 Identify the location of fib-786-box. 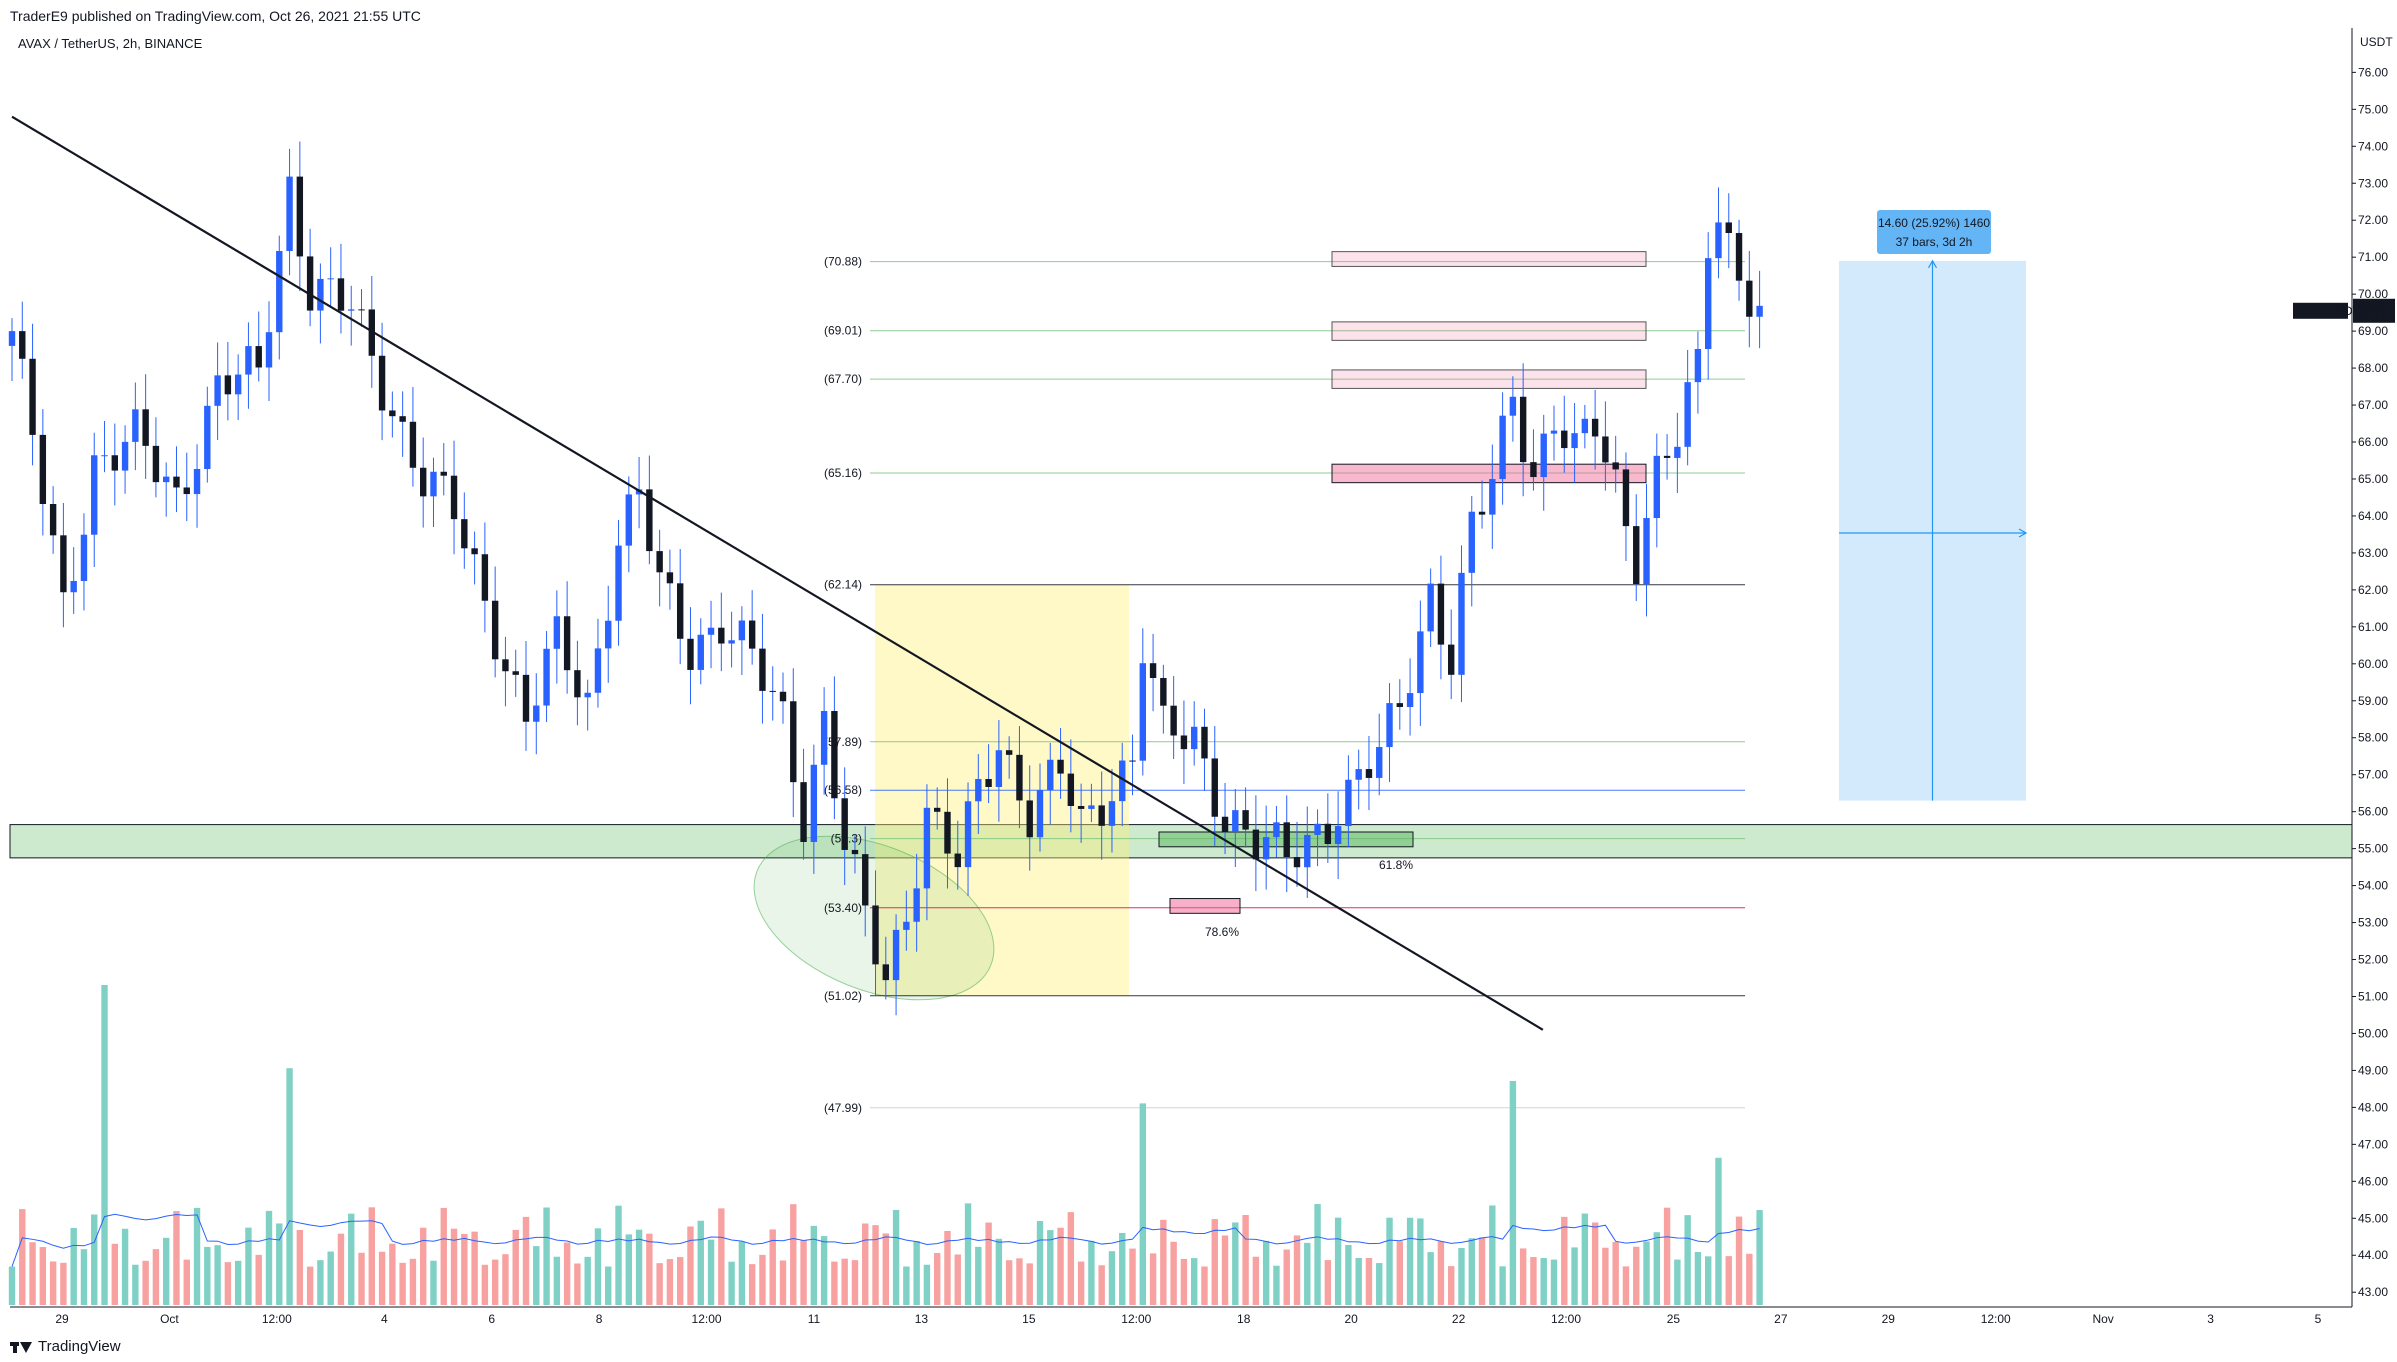
(1205, 906).